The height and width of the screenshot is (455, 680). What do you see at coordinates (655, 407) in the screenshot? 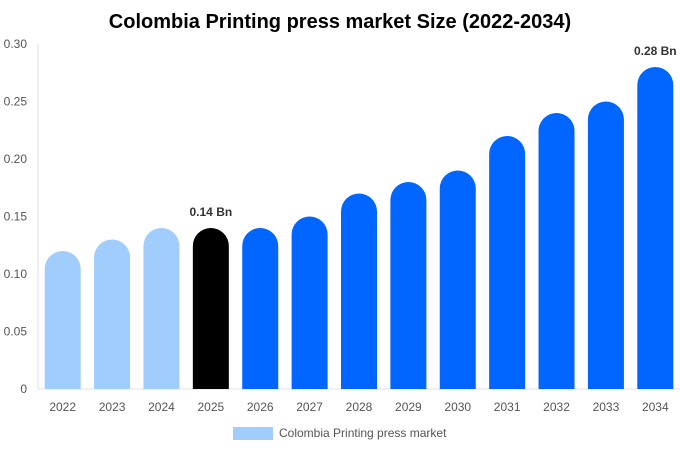
I see `x-tick-label: 2034` at bounding box center [655, 407].